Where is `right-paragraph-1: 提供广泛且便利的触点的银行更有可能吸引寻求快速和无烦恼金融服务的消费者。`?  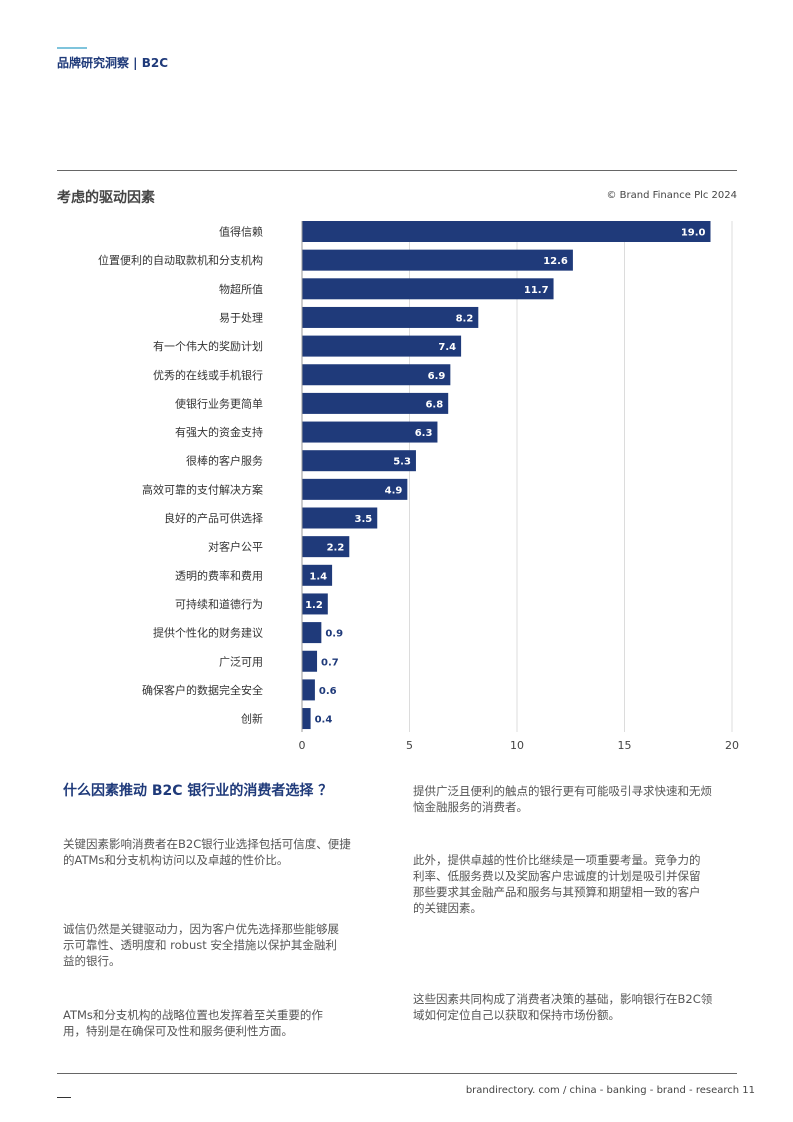
right-paragraph-1: 提供广泛且便利的触点的银行更有可能吸引寻求快速和无烦恼金融服务的消费者。 is located at coordinates (562, 799).